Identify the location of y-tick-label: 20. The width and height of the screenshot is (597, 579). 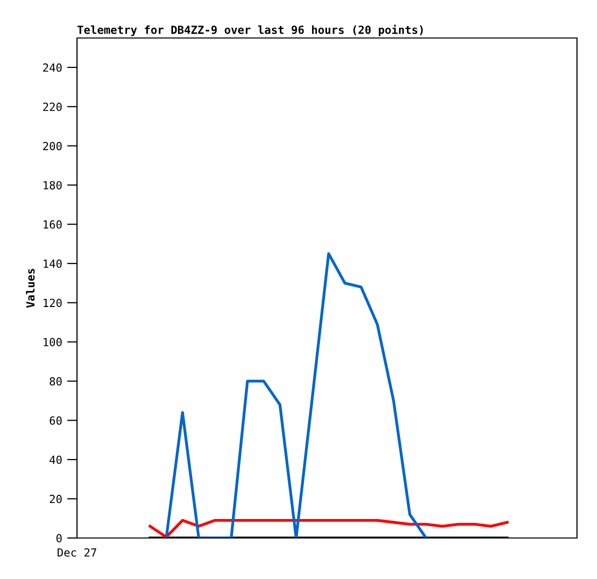
(56, 499).